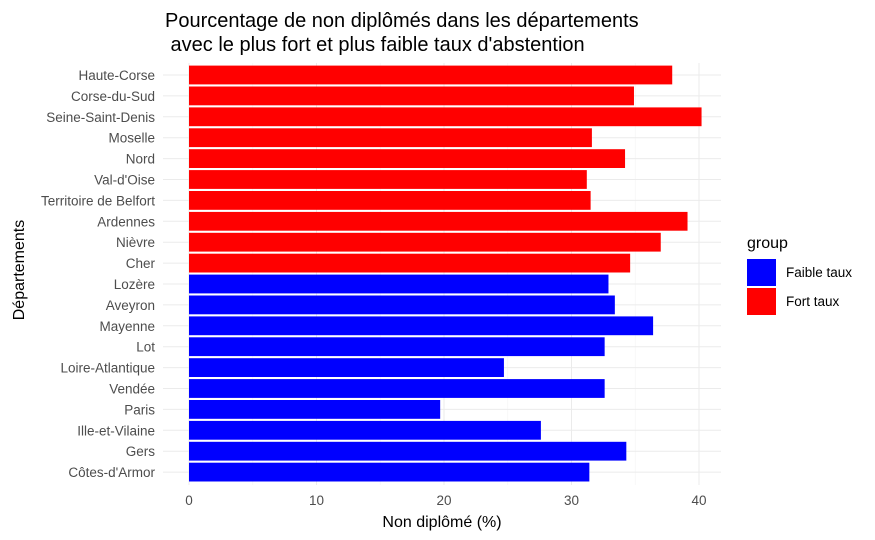 The width and height of the screenshot is (875, 540). I want to click on bar-lot, so click(397, 347).